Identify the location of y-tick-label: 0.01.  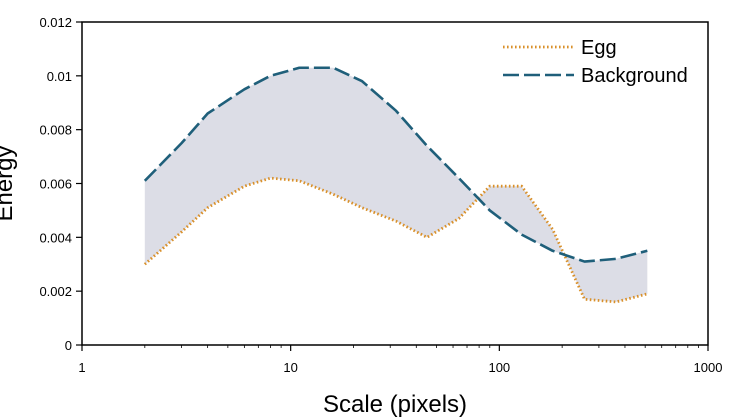
(59, 76).